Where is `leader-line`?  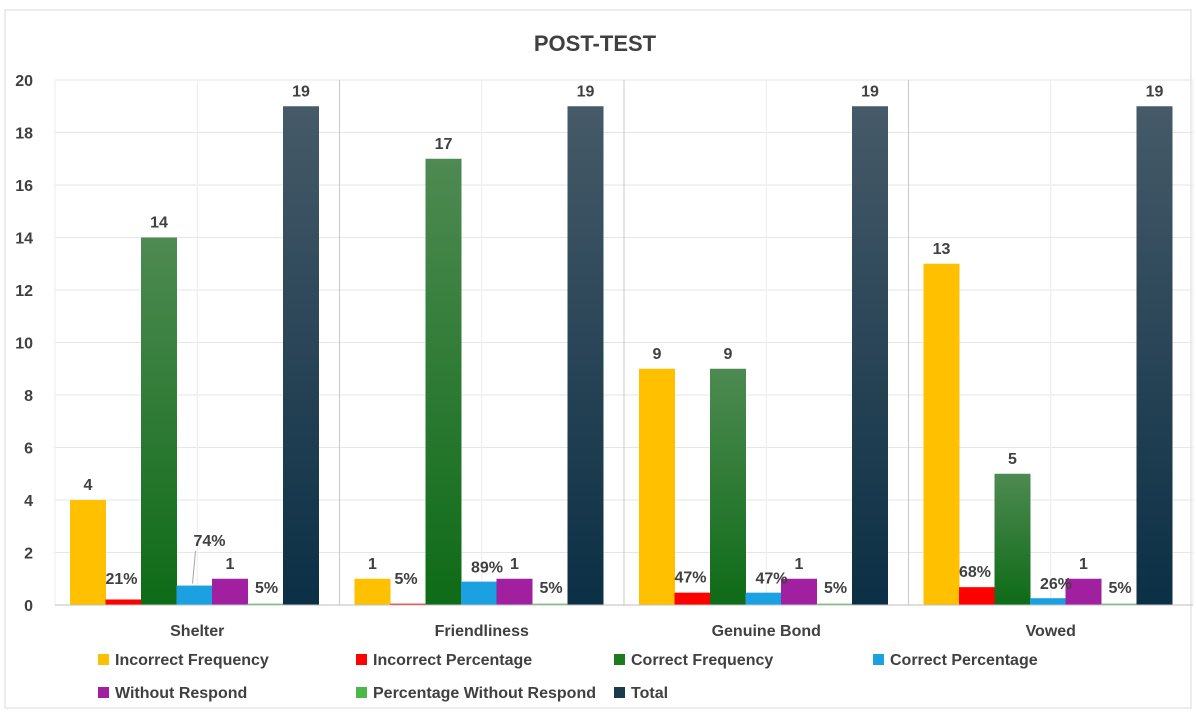
leader-line is located at coordinates (194, 567).